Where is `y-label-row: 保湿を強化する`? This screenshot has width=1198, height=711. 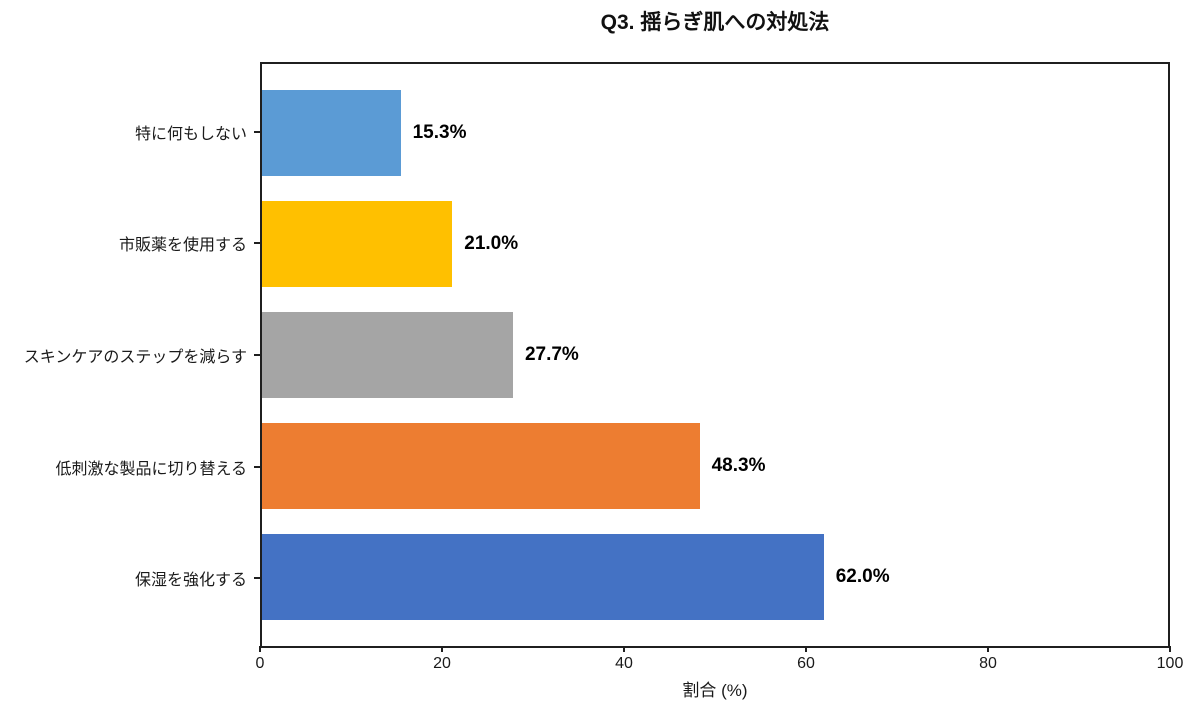 y-label-row: 保湿を強化する is located at coordinates (130, 578).